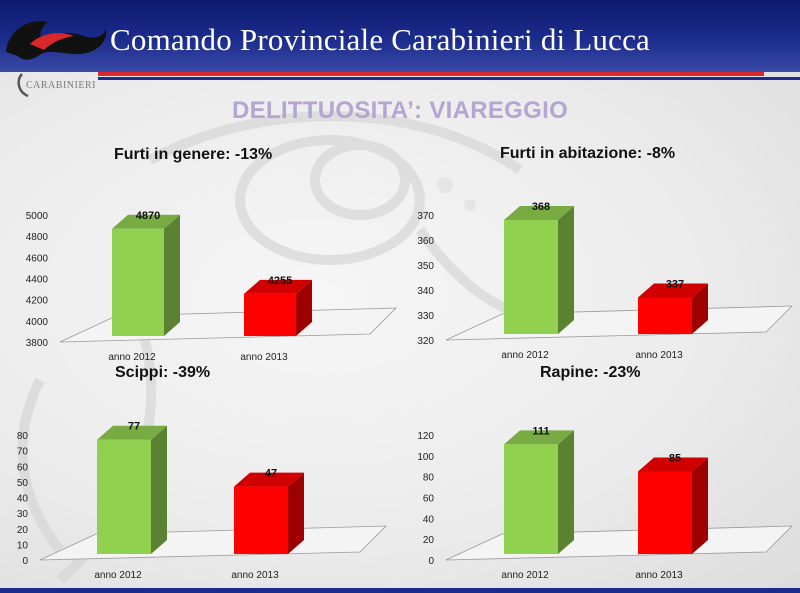 The width and height of the screenshot is (800, 593). Describe the element at coordinates (37, 343) in the screenshot. I see `y-tick-label: 3800` at that location.